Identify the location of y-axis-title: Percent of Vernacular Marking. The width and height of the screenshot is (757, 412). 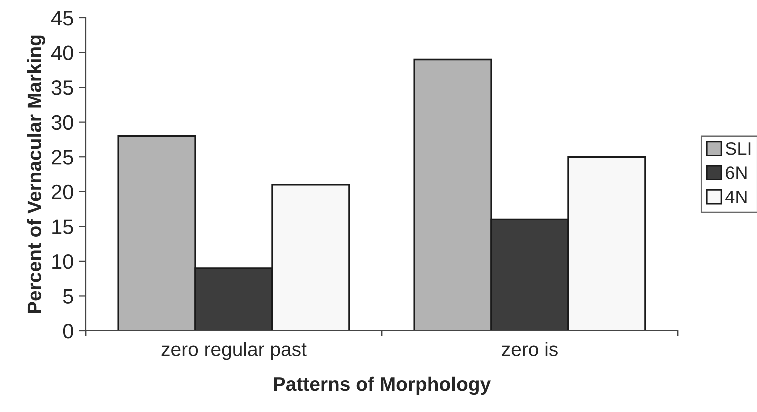
(36, 175).